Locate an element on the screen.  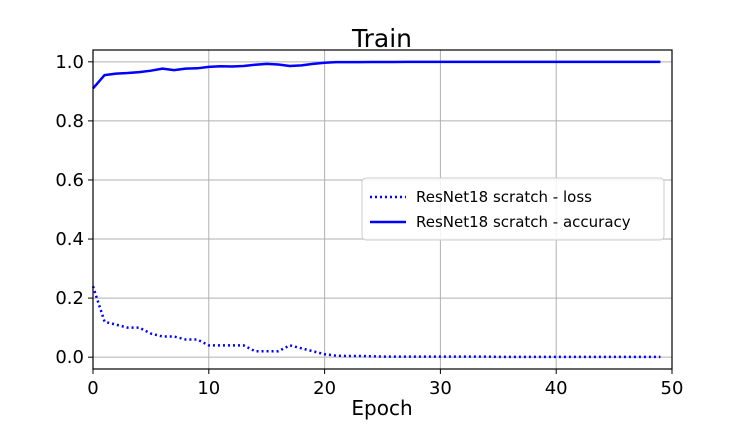
legend-label-accuracy: ResNet18 scratch - accuracy is located at coordinates (523, 222).